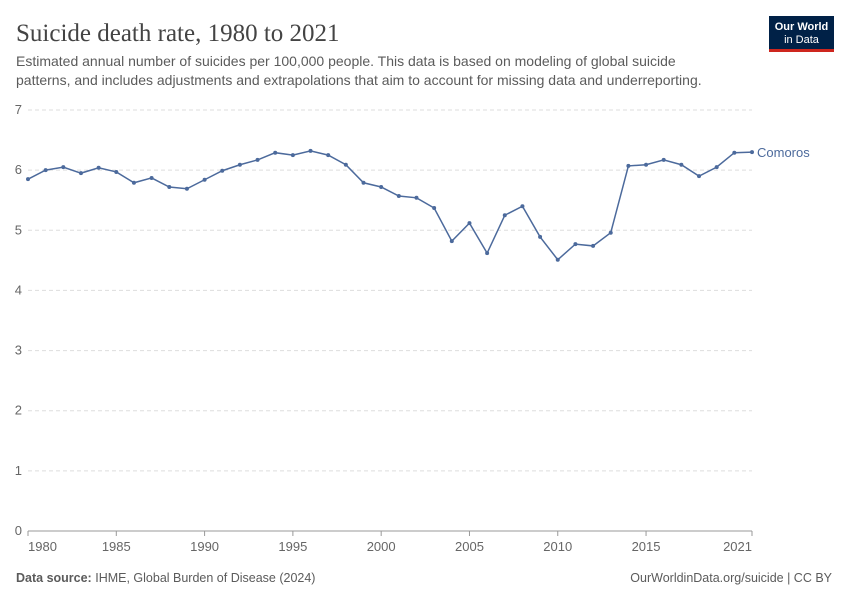 The image size is (850, 600). What do you see at coordinates (18, 410) in the screenshot?
I see `y-tick-label: 2` at bounding box center [18, 410].